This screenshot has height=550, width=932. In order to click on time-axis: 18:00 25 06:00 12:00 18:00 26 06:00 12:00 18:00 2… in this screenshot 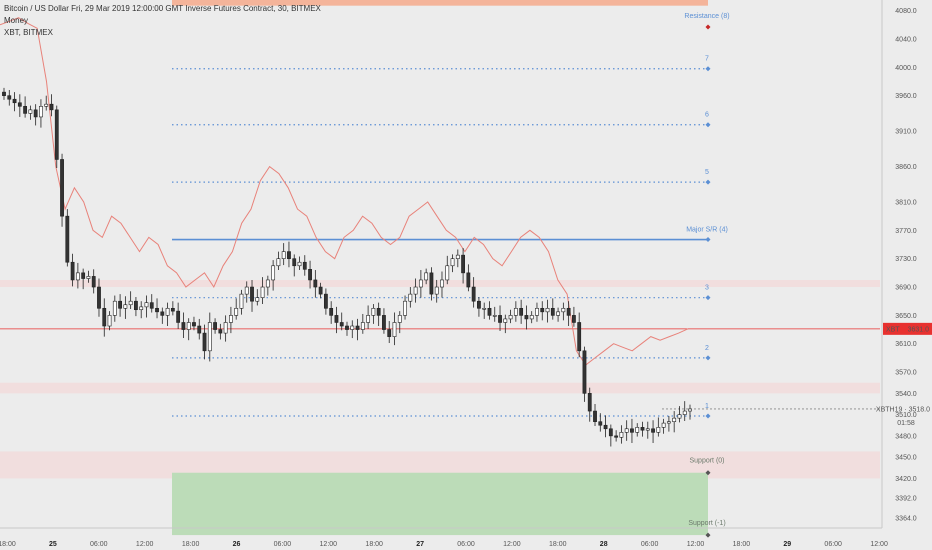, I will do `click(444, 544)`.